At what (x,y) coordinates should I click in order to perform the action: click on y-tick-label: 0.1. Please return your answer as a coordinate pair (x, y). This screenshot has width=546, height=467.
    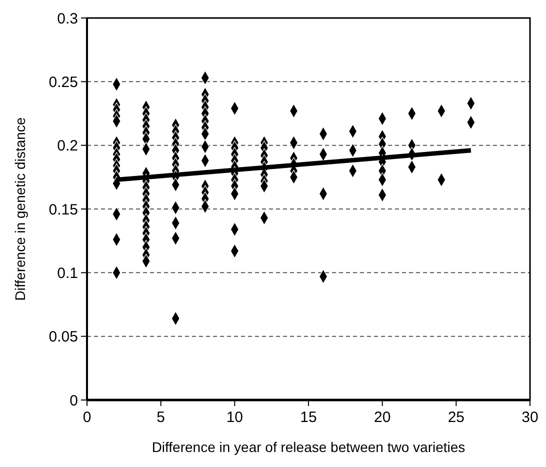
    Looking at the image, I should click on (67, 273).